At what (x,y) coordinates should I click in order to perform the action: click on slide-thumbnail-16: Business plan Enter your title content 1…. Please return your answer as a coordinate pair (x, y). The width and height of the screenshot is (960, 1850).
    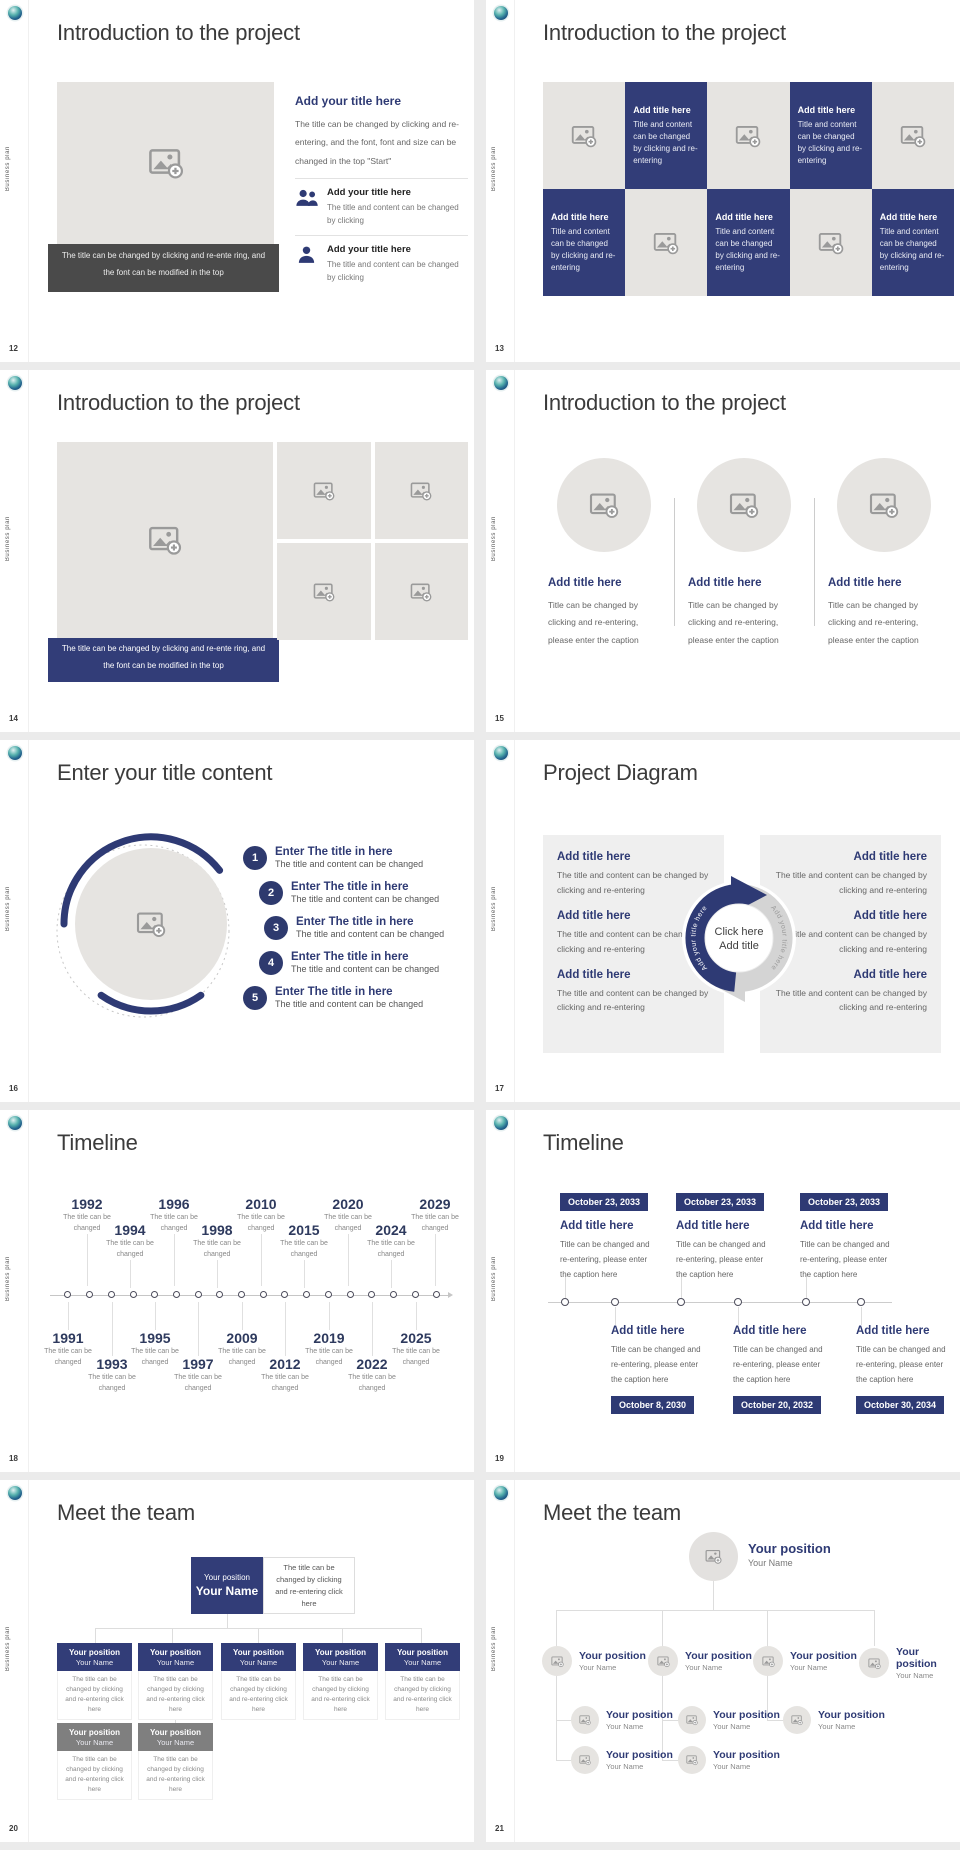
    Looking at the image, I should click on (237, 921).